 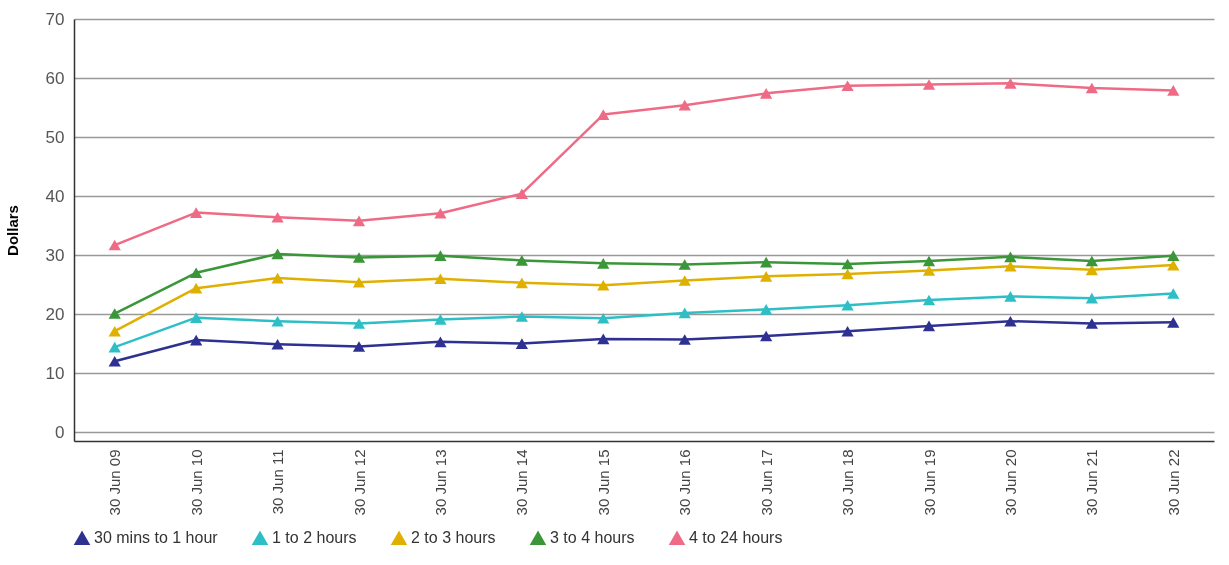 What do you see at coordinates (55, 19) in the screenshot?
I see `y-tick-label: 70` at bounding box center [55, 19].